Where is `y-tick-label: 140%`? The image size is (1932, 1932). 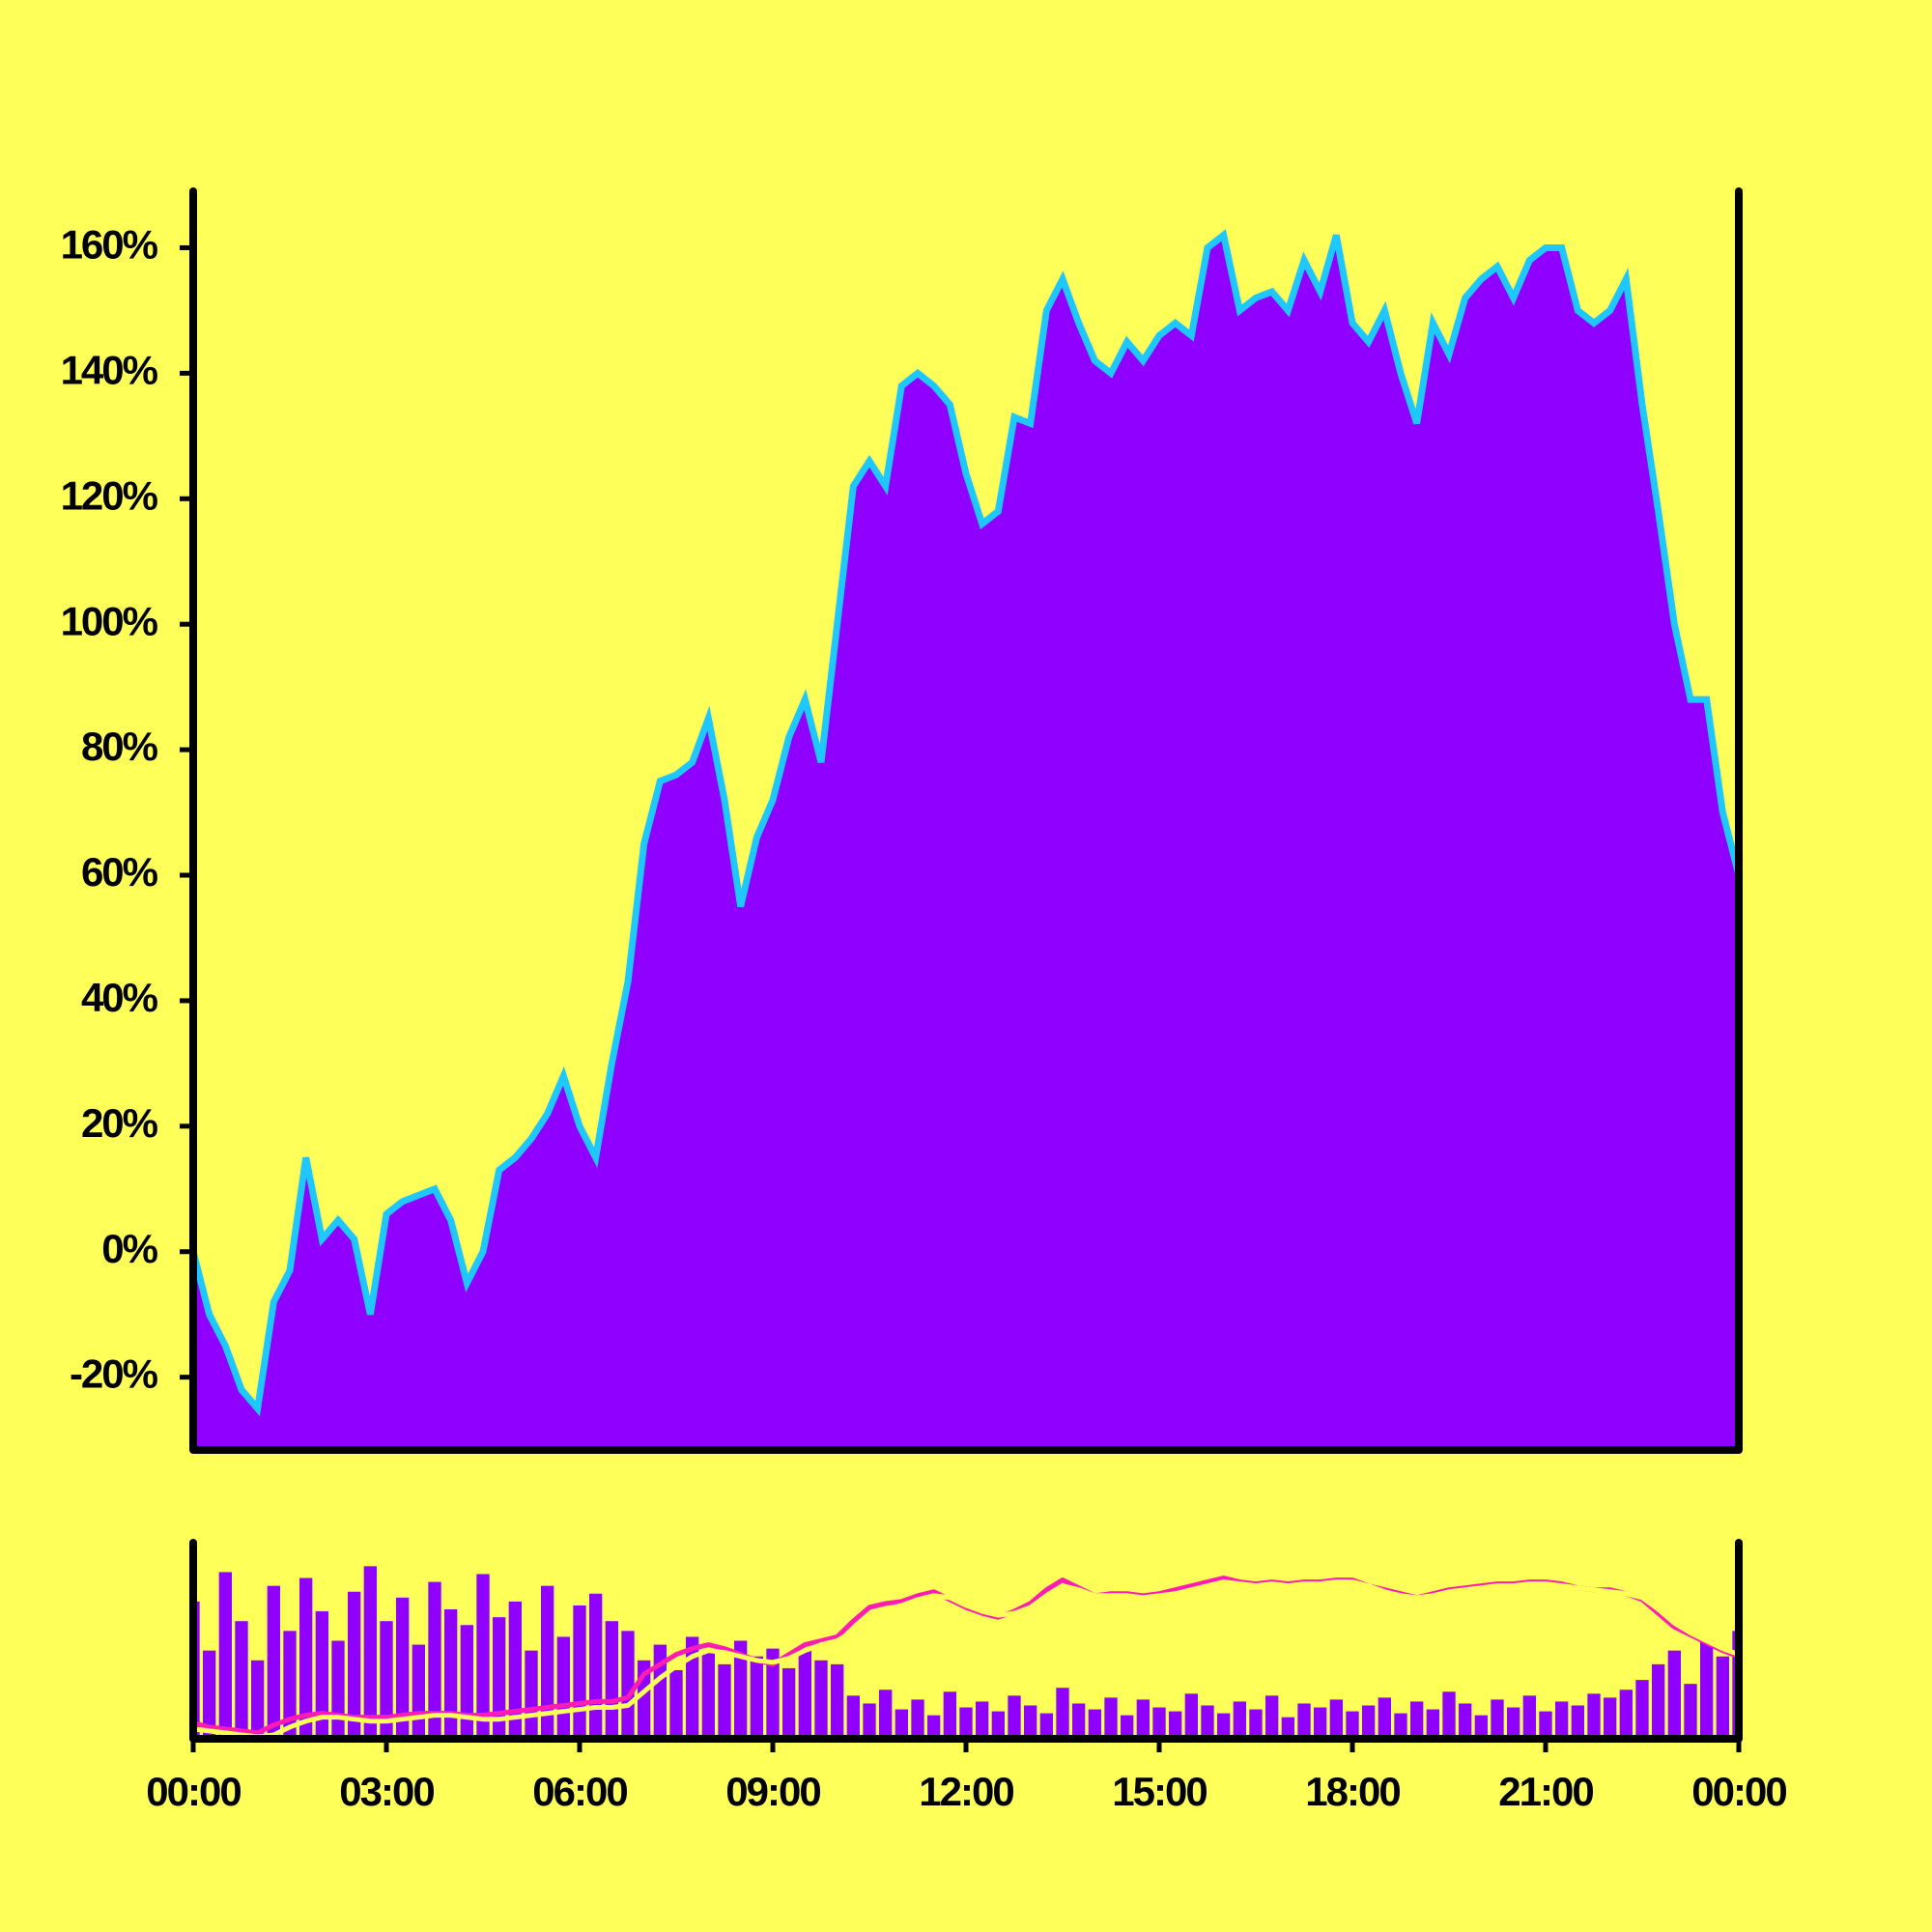 y-tick-label: 140% is located at coordinates (109, 369).